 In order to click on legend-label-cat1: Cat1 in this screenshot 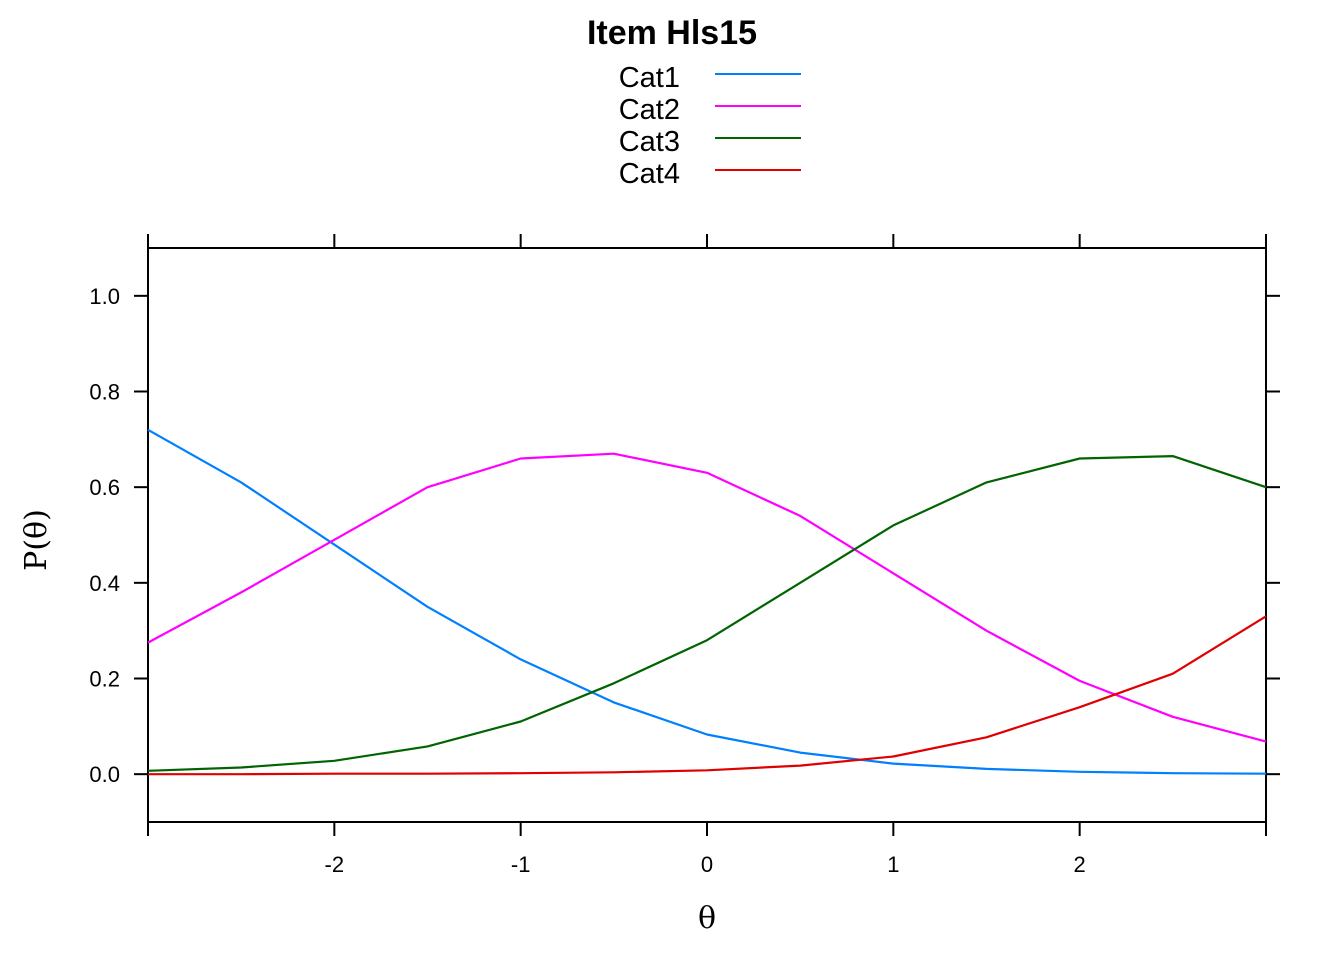, I will do `click(649, 78)`.